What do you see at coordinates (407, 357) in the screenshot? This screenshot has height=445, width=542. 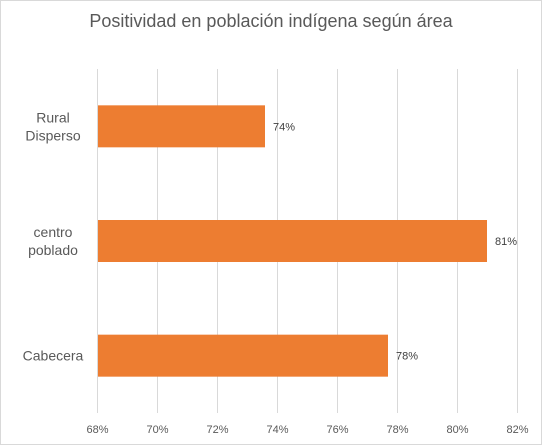 I see `data-label: 78%` at bounding box center [407, 357].